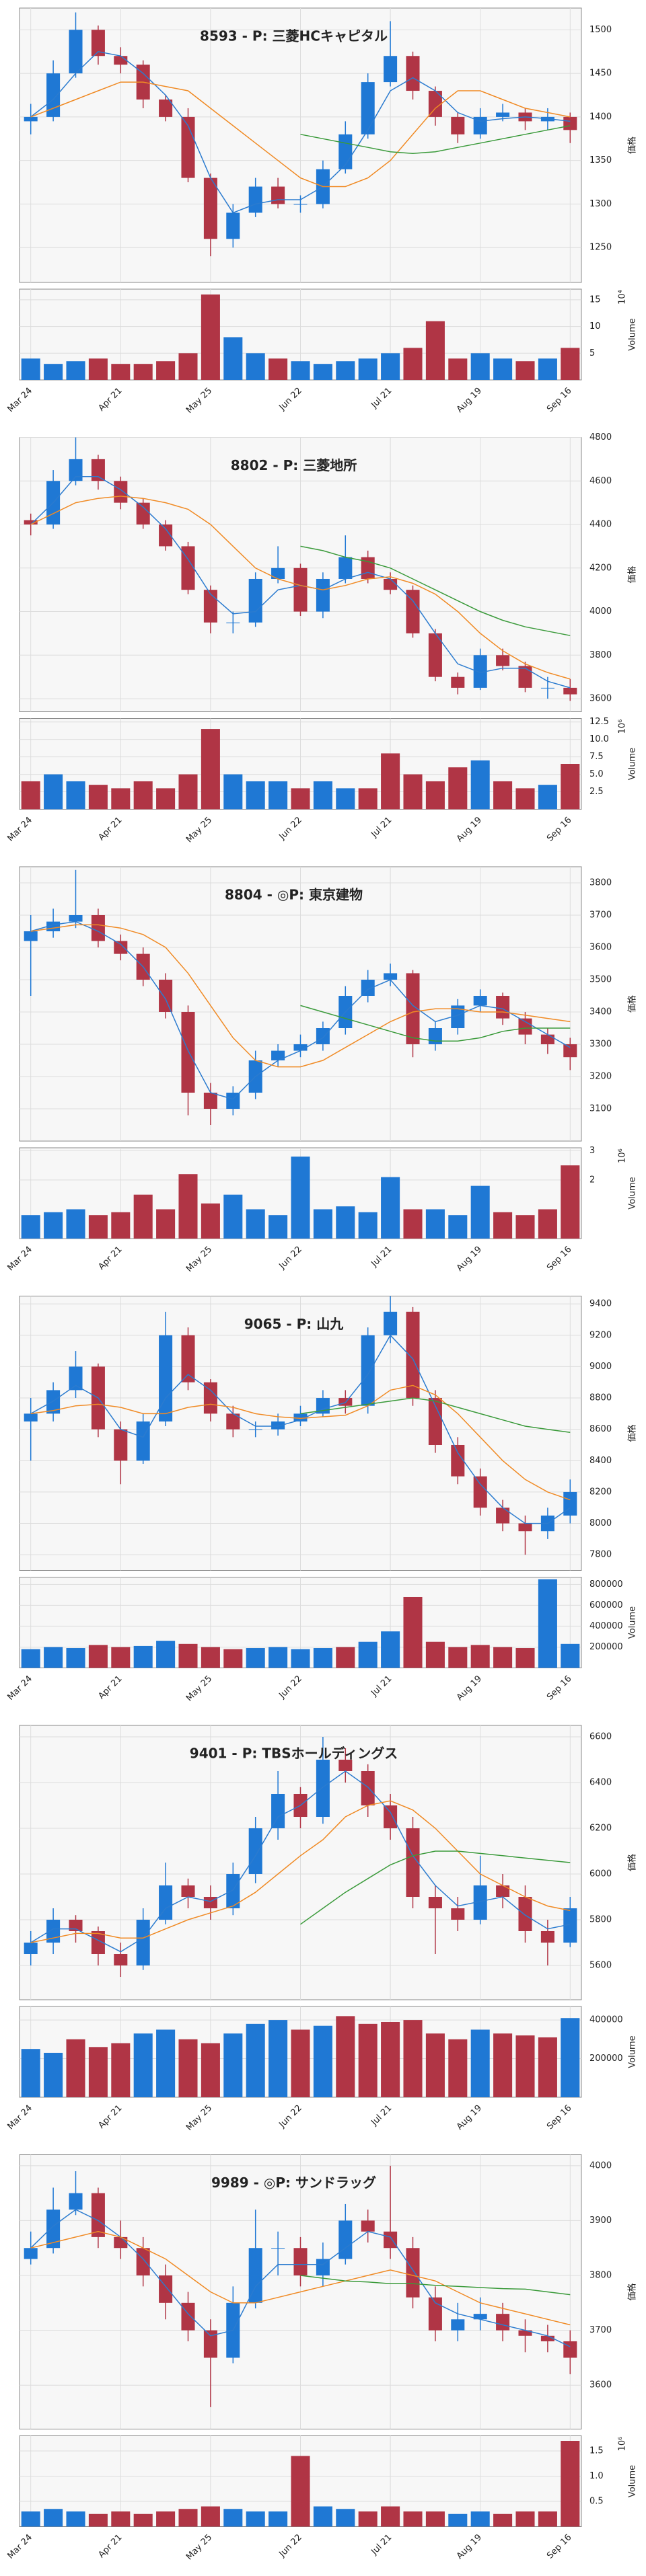 This screenshot has height=2576, width=646. I want to click on volume-tick-label: 3, so click(592, 1151).